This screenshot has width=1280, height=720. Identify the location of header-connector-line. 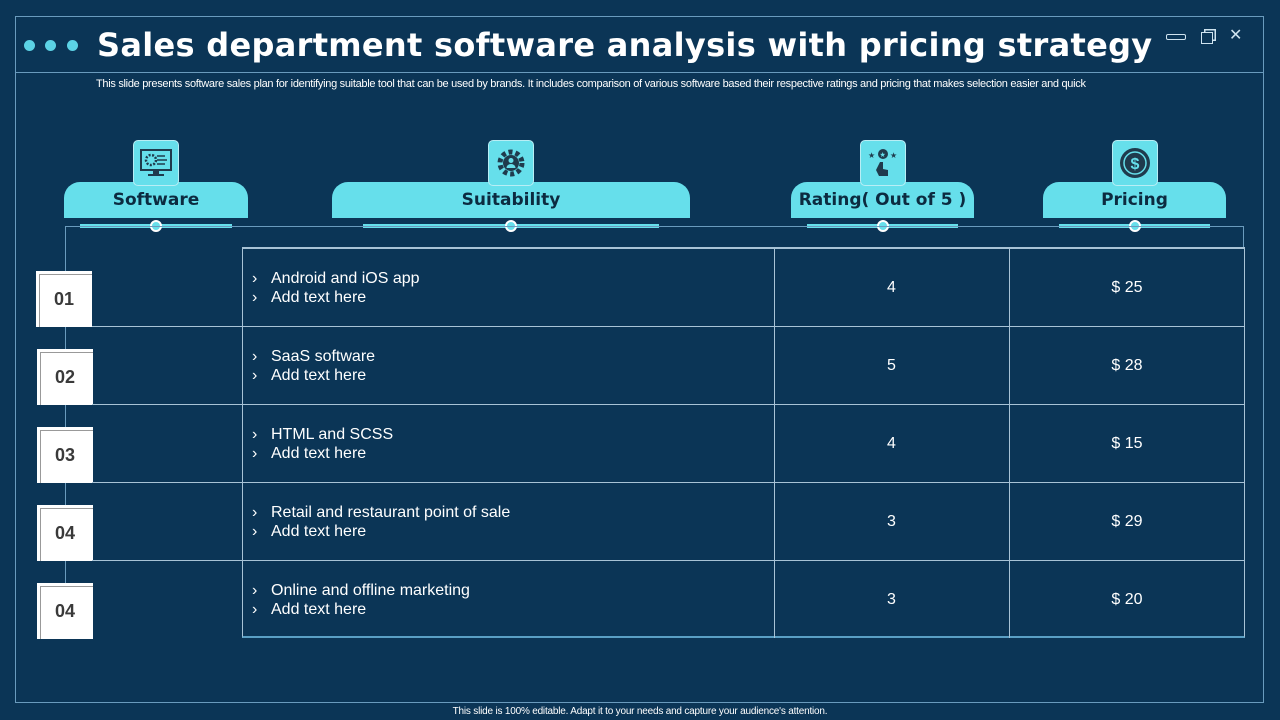
(654, 226).